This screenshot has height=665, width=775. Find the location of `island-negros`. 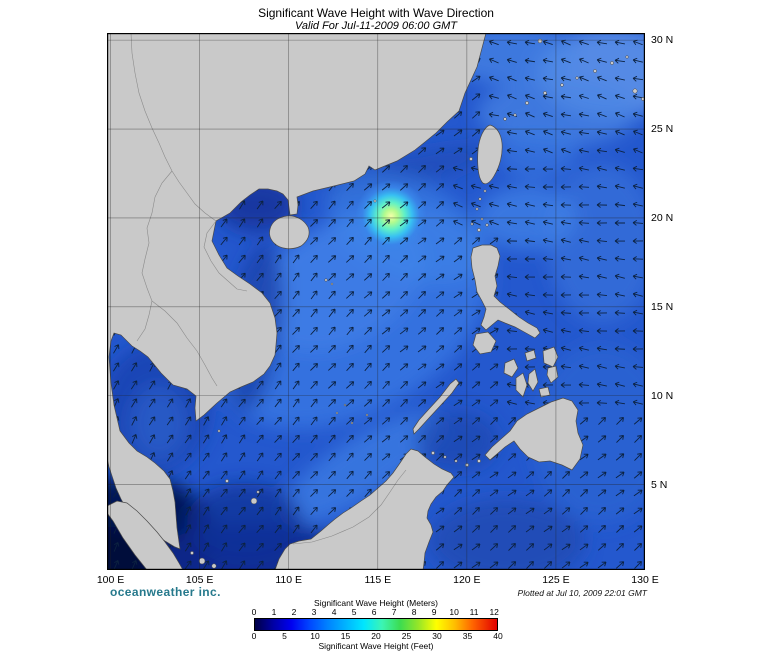

island-negros is located at coordinates (521, 385).